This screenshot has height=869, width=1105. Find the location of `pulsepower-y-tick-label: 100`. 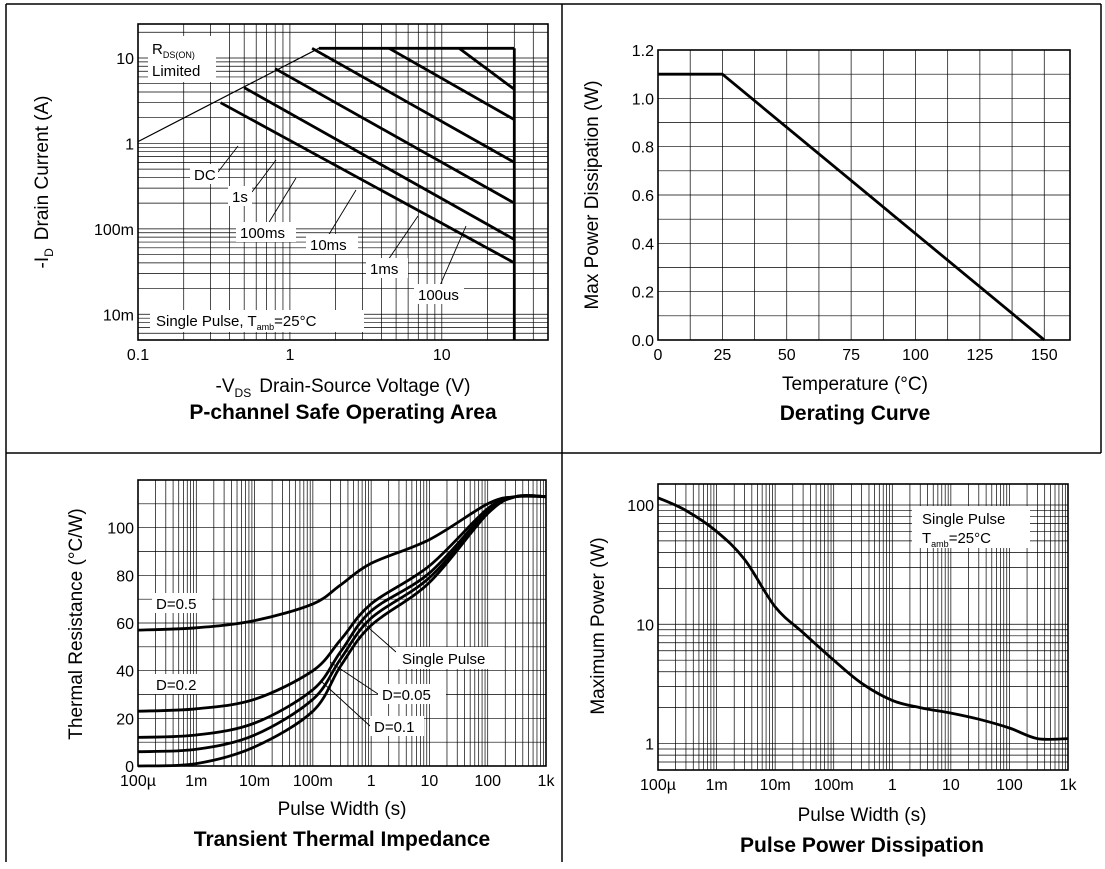

pulsepower-y-tick-label: 100 is located at coordinates (640, 506).